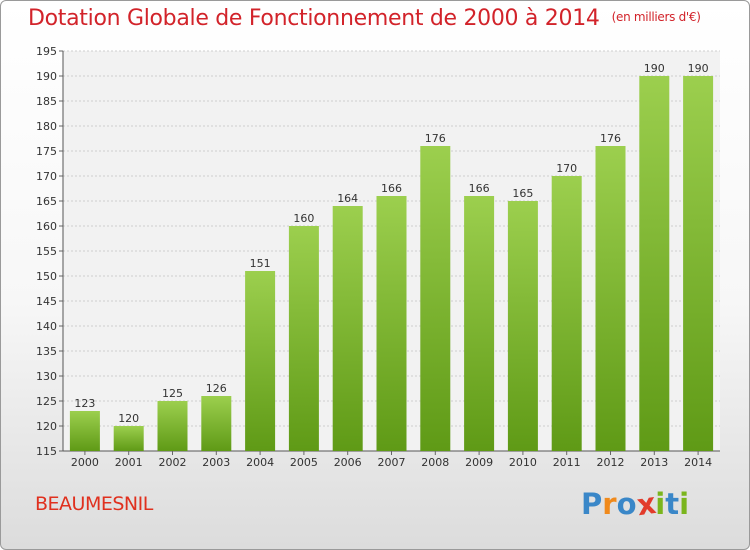 This screenshot has height=550, width=750. I want to click on bar-2001, so click(128, 438).